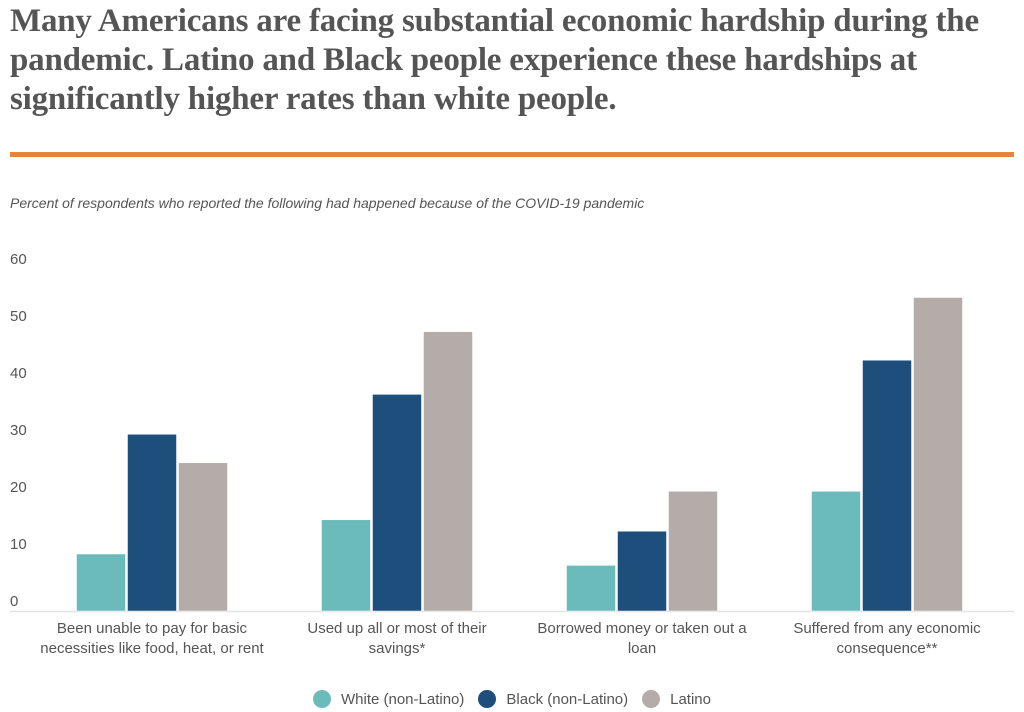 Image resolution: width=1024 pixels, height=712 pixels. What do you see at coordinates (18, 430) in the screenshot?
I see `y-tick-label: 30` at bounding box center [18, 430].